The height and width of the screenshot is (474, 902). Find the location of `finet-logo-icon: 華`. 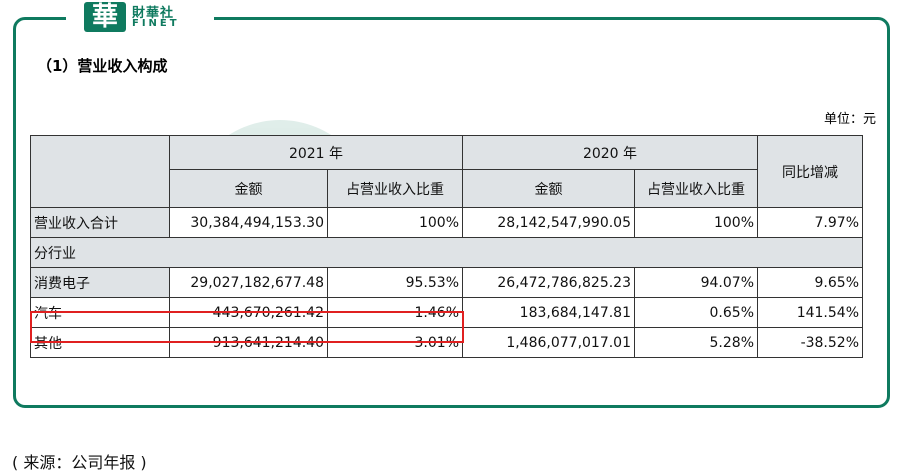

finet-logo-icon: 華 is located at coordinates (105, 17).